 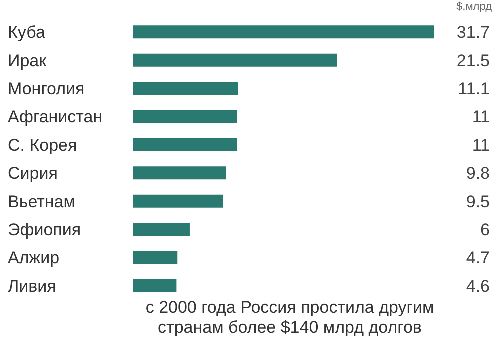 I want to click on data-label: 6, so click(x=485, y=230).